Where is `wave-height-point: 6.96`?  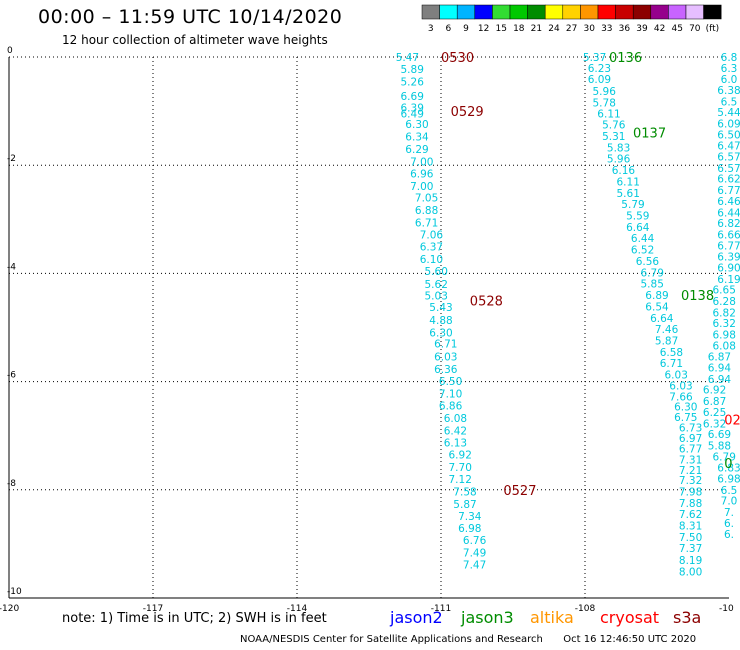 wave-height-point: 6.96 is located at coordinates (422, 174).